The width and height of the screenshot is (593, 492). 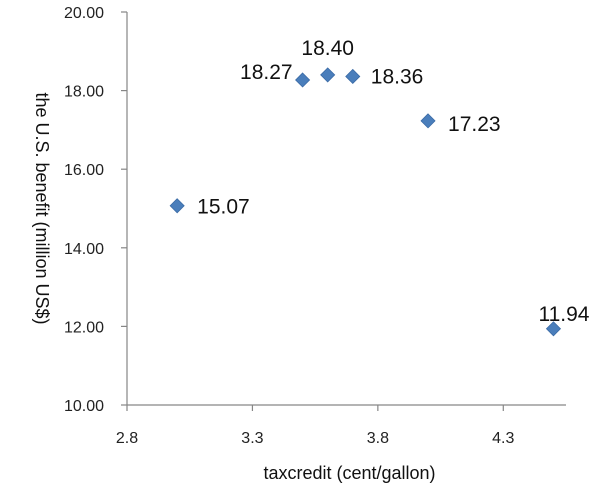 I want to click on data-point-label: 15.07, so click(x=223, y=207).